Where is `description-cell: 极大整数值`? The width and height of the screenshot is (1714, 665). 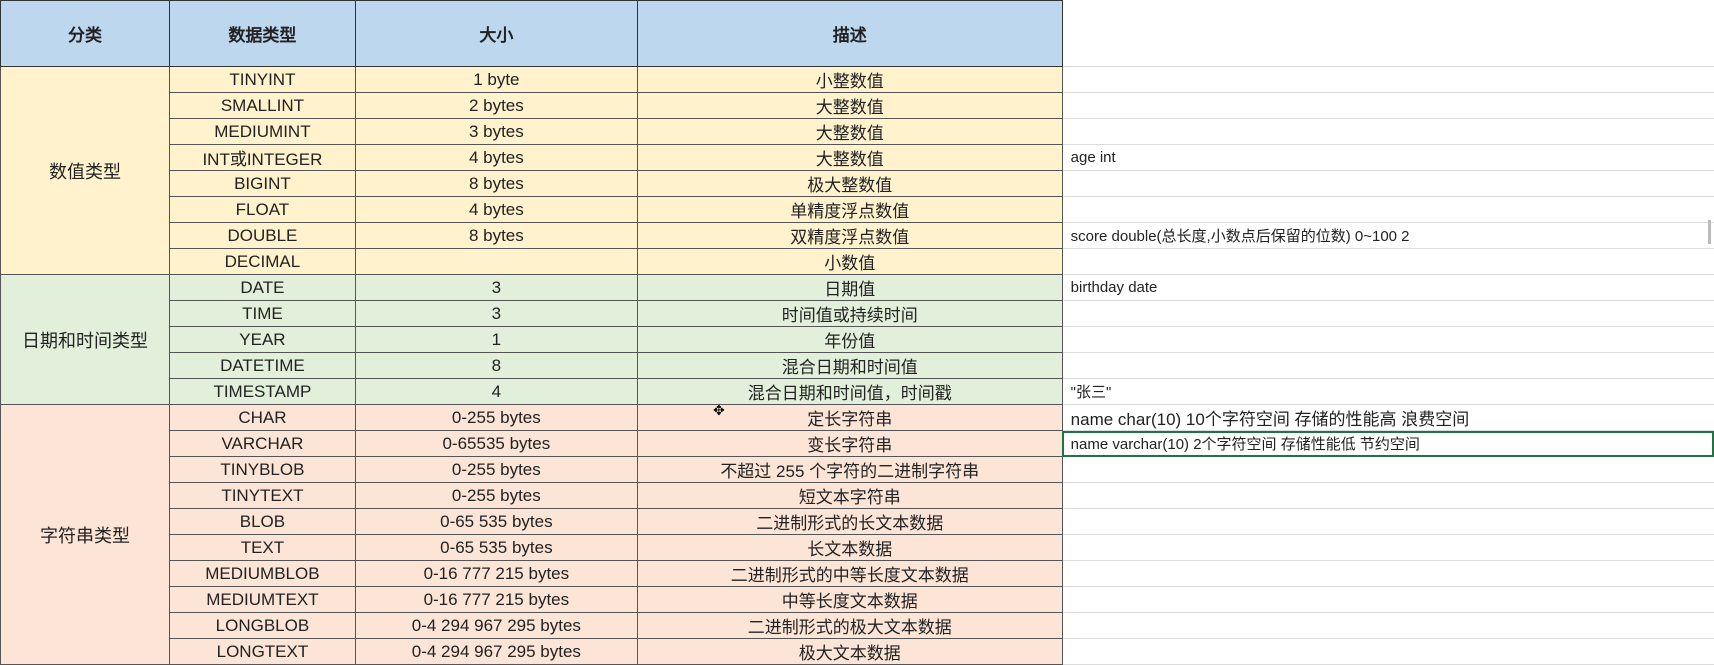 description-cell: 极大整数值 is located at coordinates (849, 184).